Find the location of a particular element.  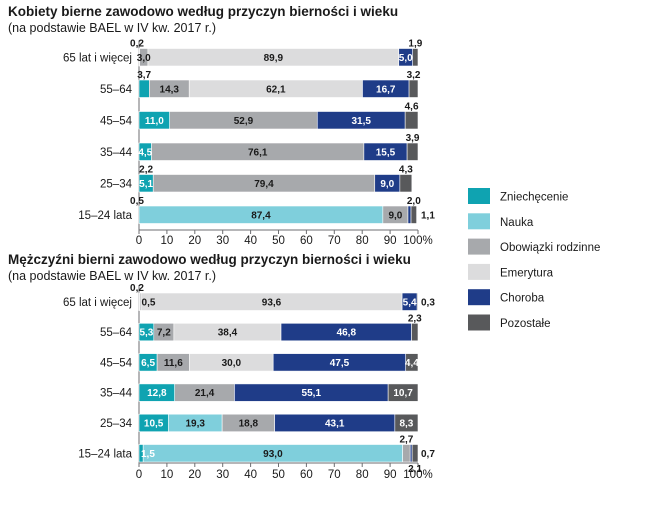

men-value-label: 4,4 is located at coordinates (412, 363).